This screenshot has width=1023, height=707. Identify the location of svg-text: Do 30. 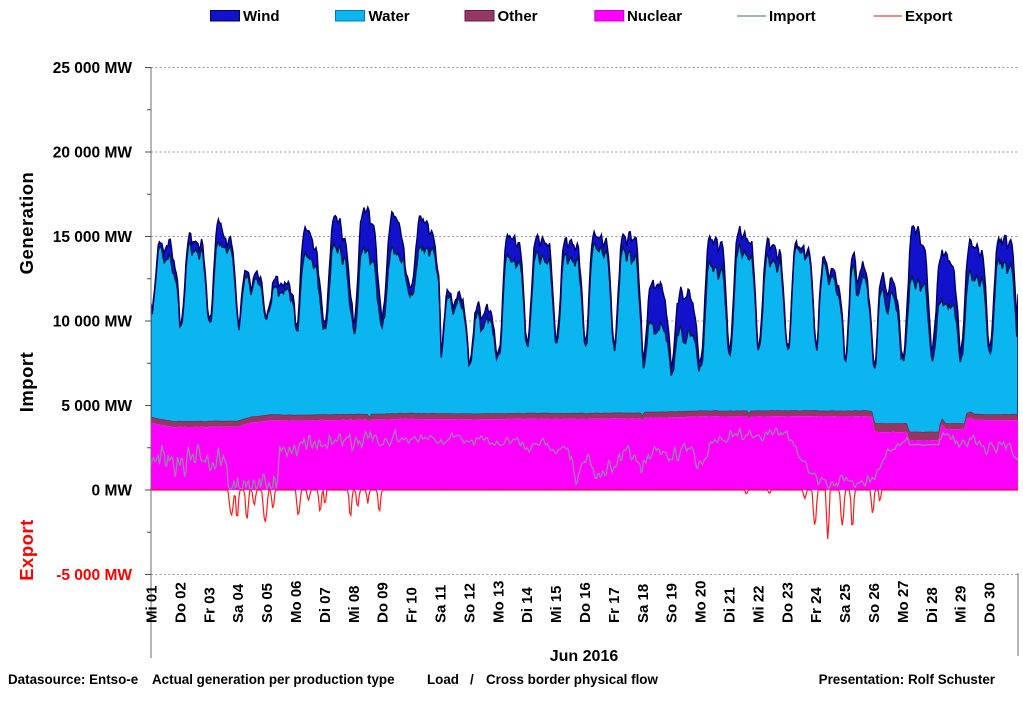
(990, 602).